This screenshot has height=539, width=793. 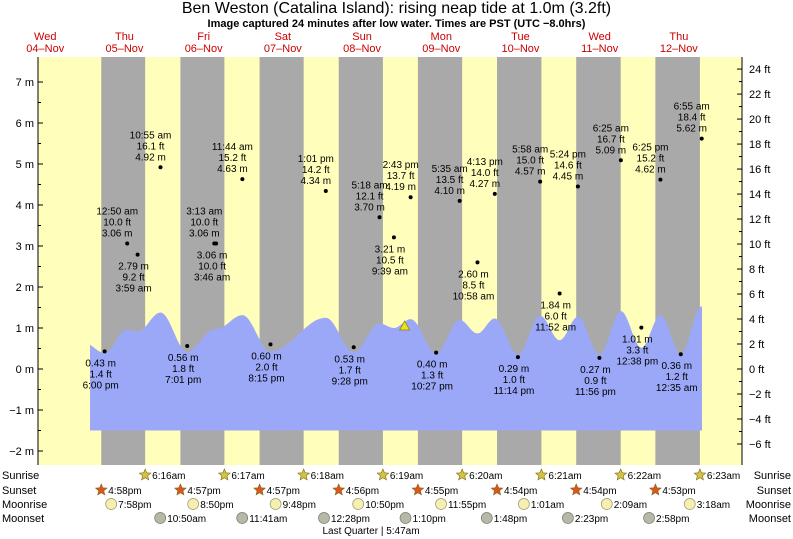 What do you see at coordinates (650, 170) in the screenshot?
I see `high-tide-m: 4.62 m` at bounding box center [650, 170].